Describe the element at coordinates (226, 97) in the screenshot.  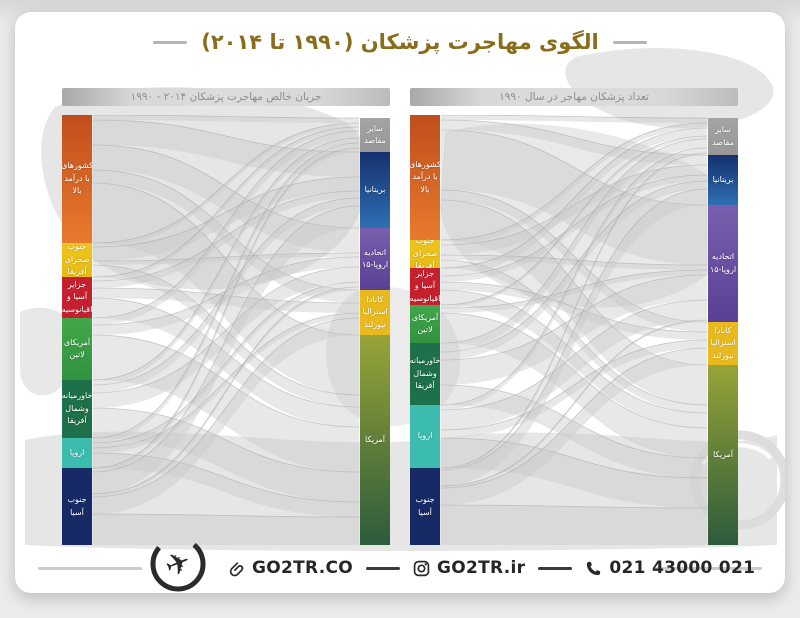
I see `panel-header-net-flow: جریان خالص مهاجرت پزشکان ۲۰۱۴ - ۱۹۹۰` at that location.